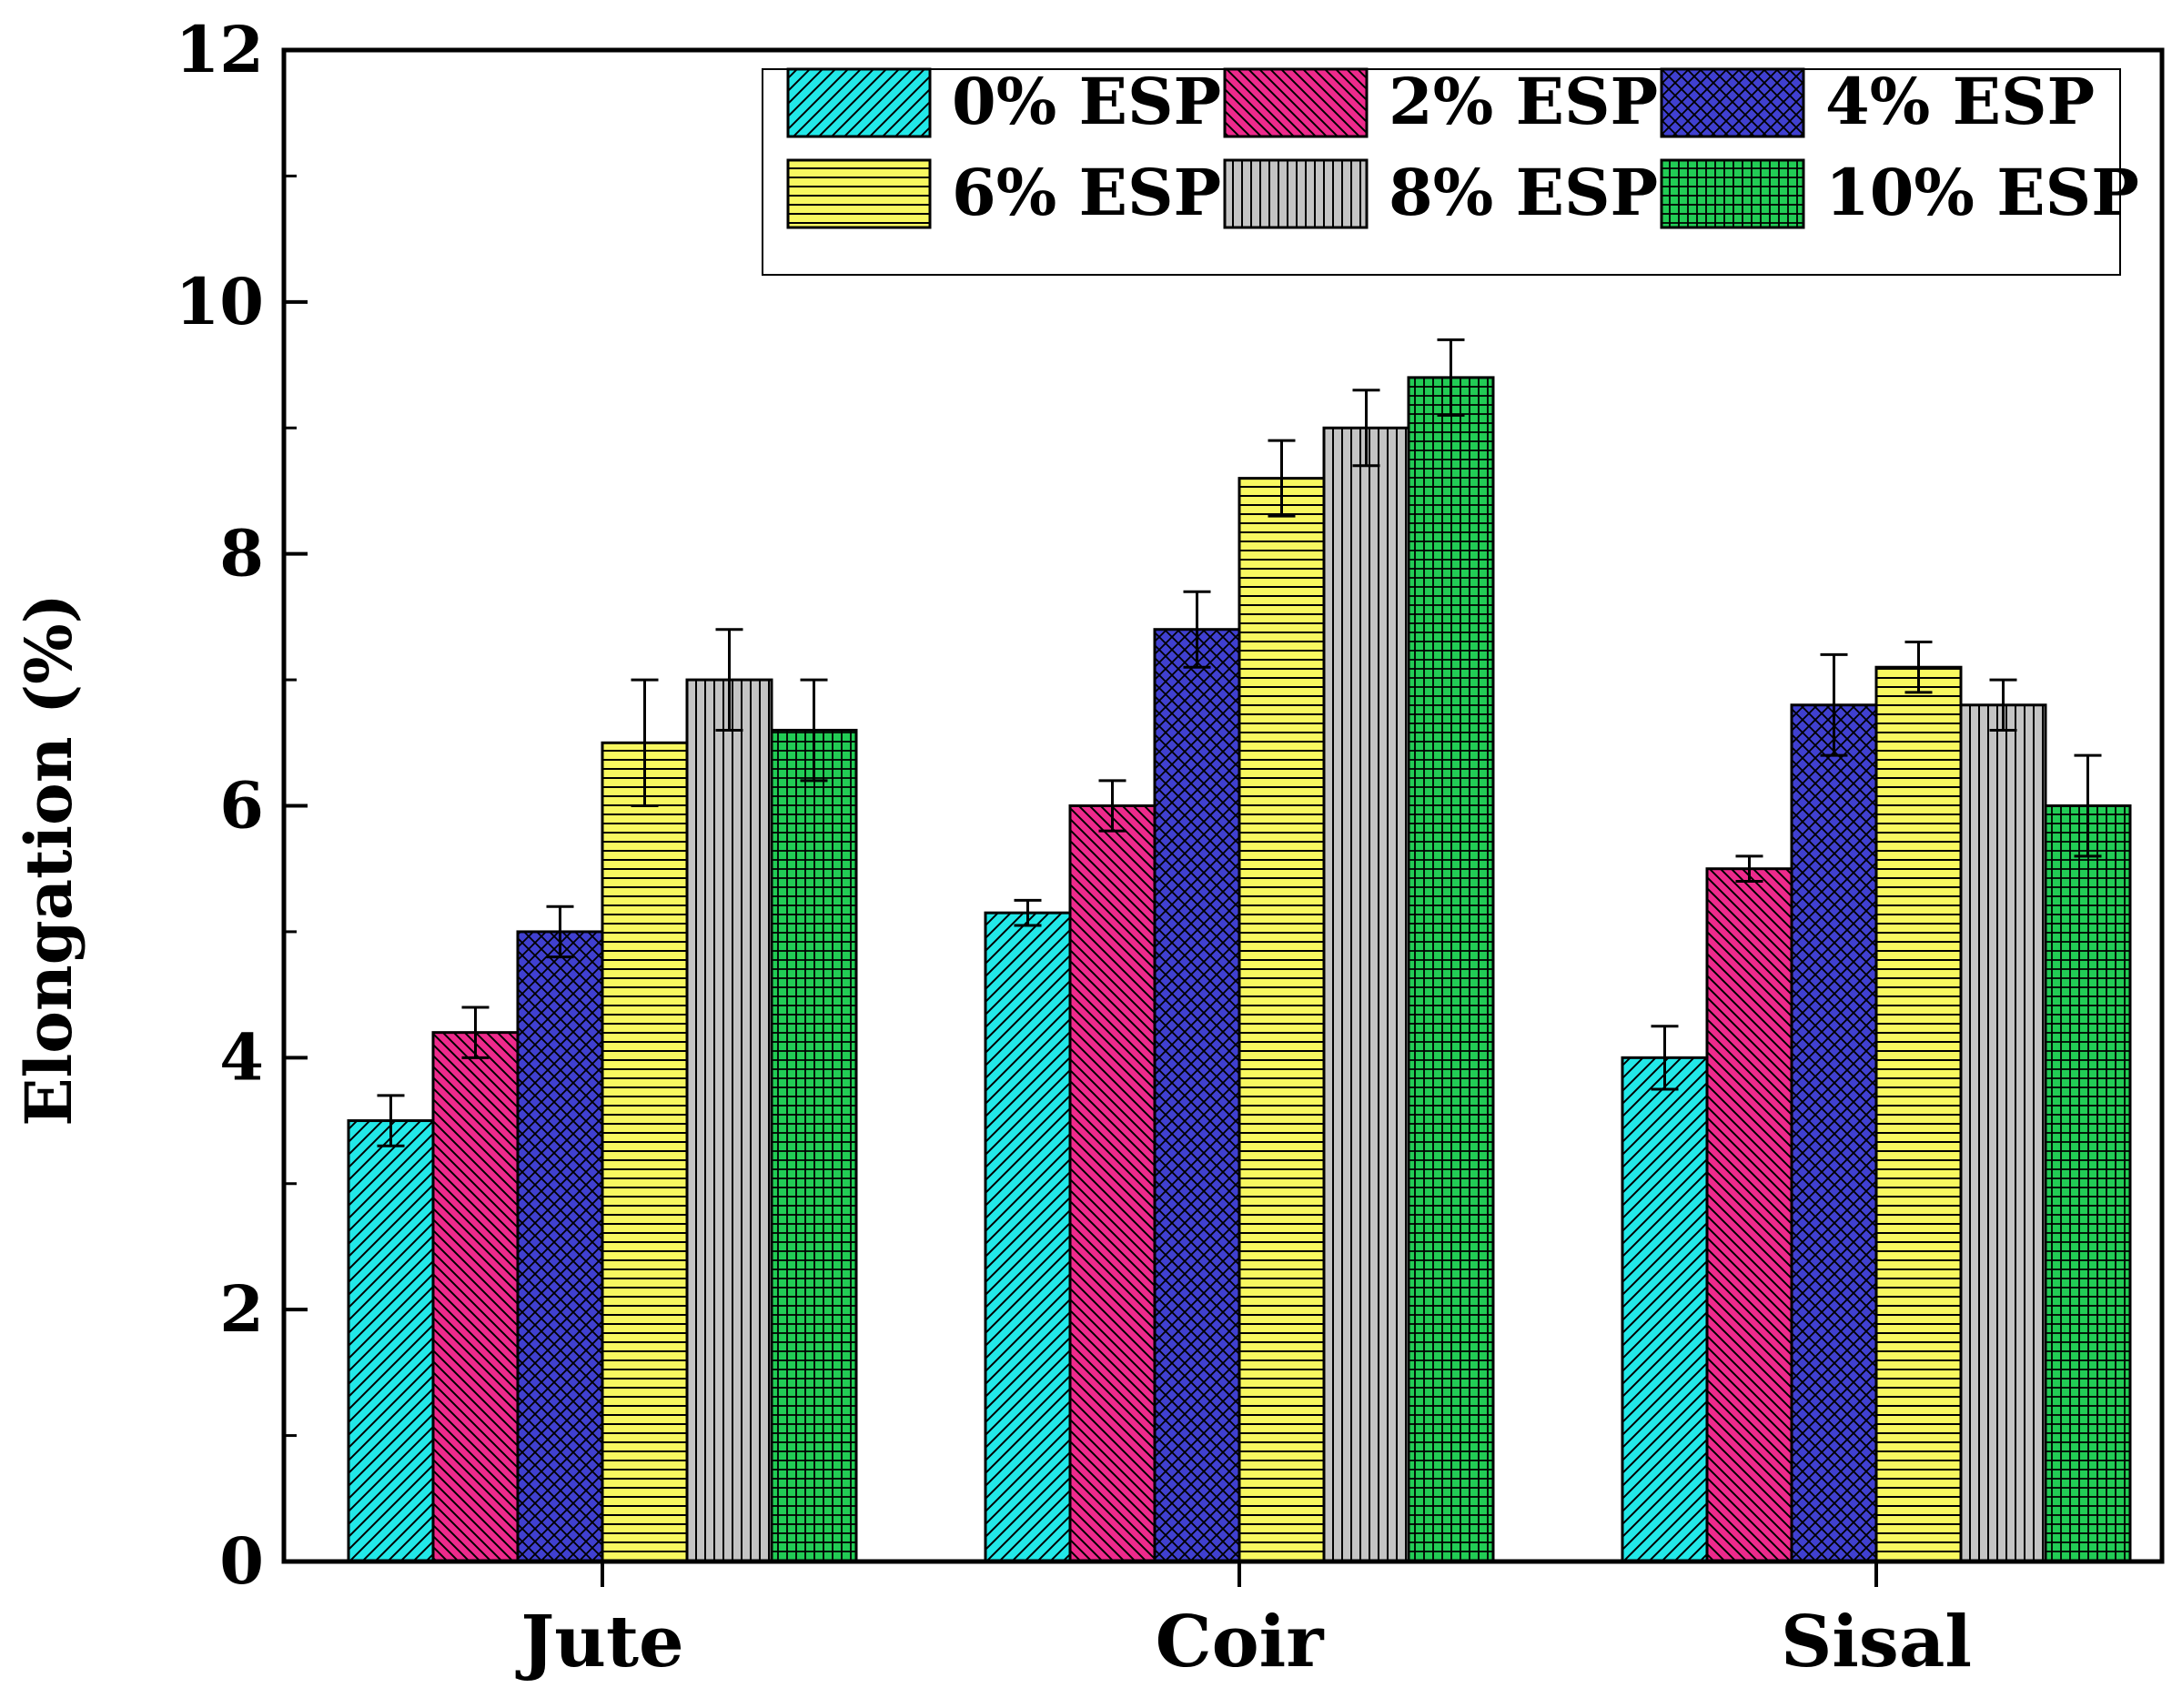 This screenshot has height=1708, width=2182. Describe the element at coordinates (48, 859) in the screenshot. I see `y-axis-label: Elongation (%)` at that location.